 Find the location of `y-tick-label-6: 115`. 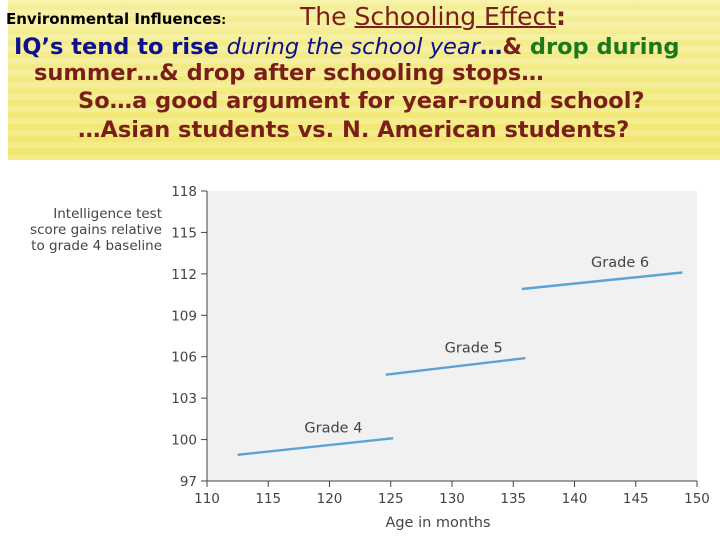

y-tick-label-6: 115 is located at coordinates (184, 233).